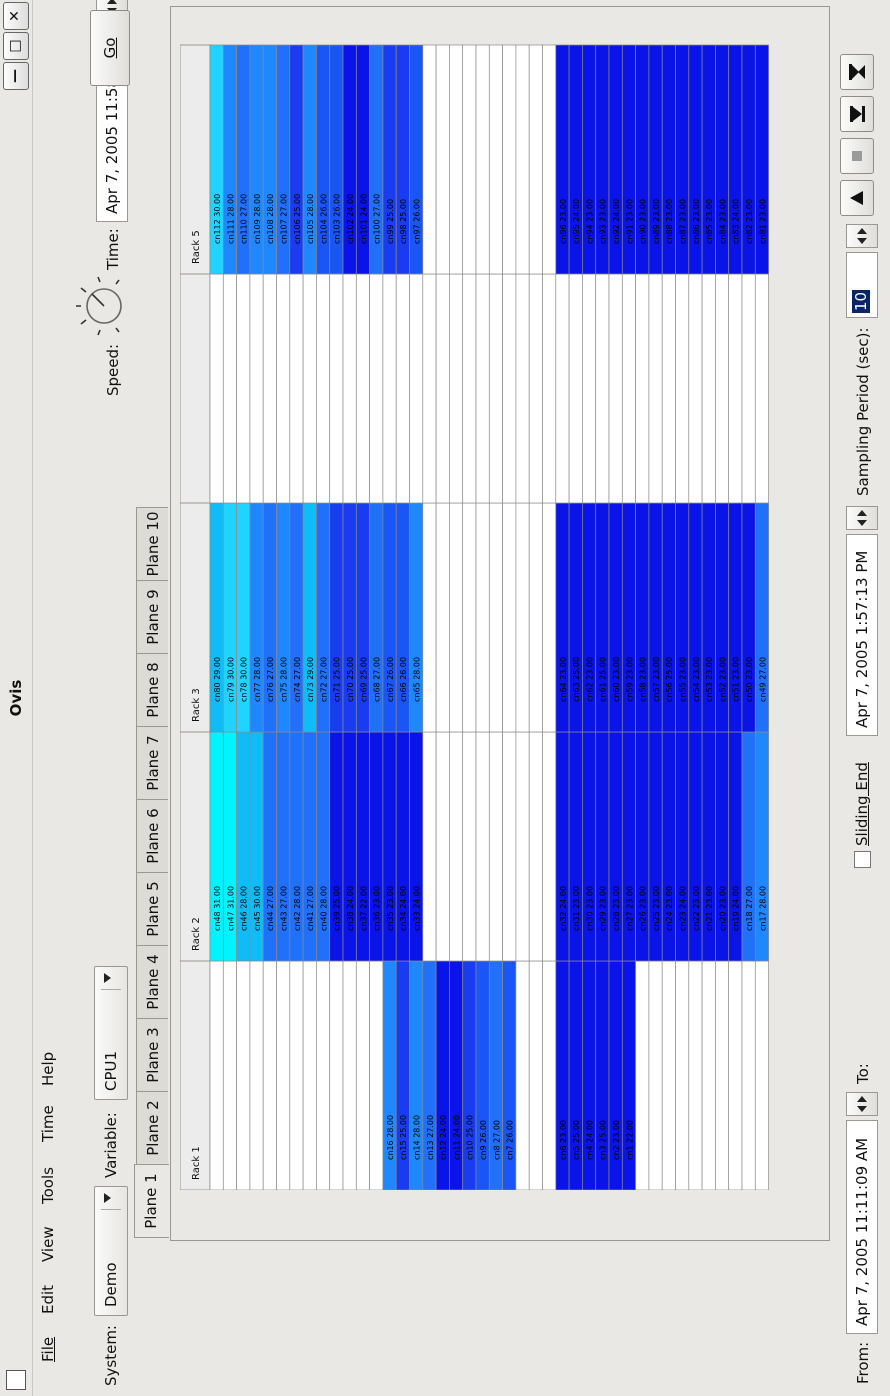 The width and height of the screenshot is (890, 1396). Describe the element at coordinates (443, 1137) in the screenshot. I see `node-label: cn12 24.00` at that location.